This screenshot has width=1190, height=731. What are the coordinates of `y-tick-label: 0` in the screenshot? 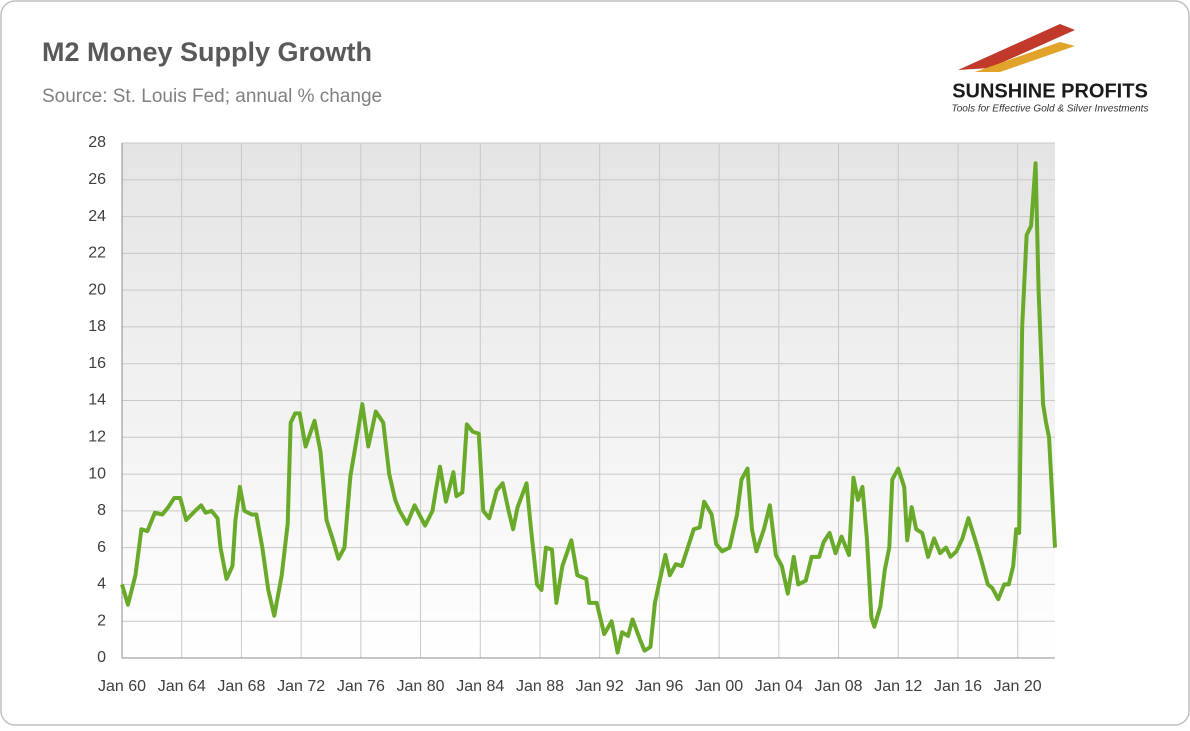 It's located at (101, 657).